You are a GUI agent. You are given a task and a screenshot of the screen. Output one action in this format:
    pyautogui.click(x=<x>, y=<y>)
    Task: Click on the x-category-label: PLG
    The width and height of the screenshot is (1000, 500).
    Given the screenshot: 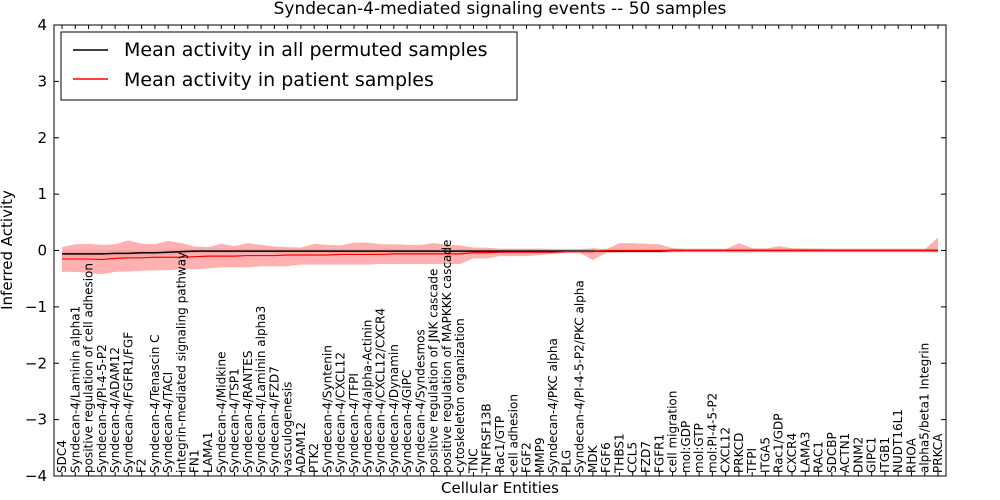 What is the action you would take?
    pyautogui.click(x=566, y=461)
    